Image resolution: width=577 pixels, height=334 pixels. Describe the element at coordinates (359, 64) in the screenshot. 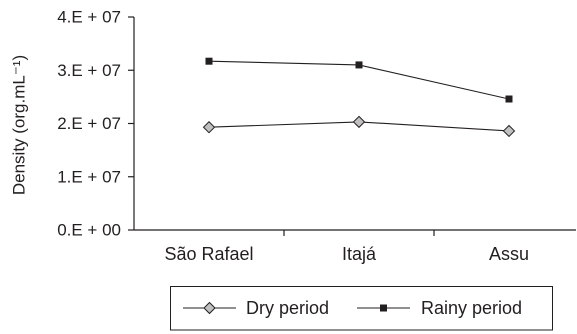

I see `rainy-period-point-itaja` at that location.